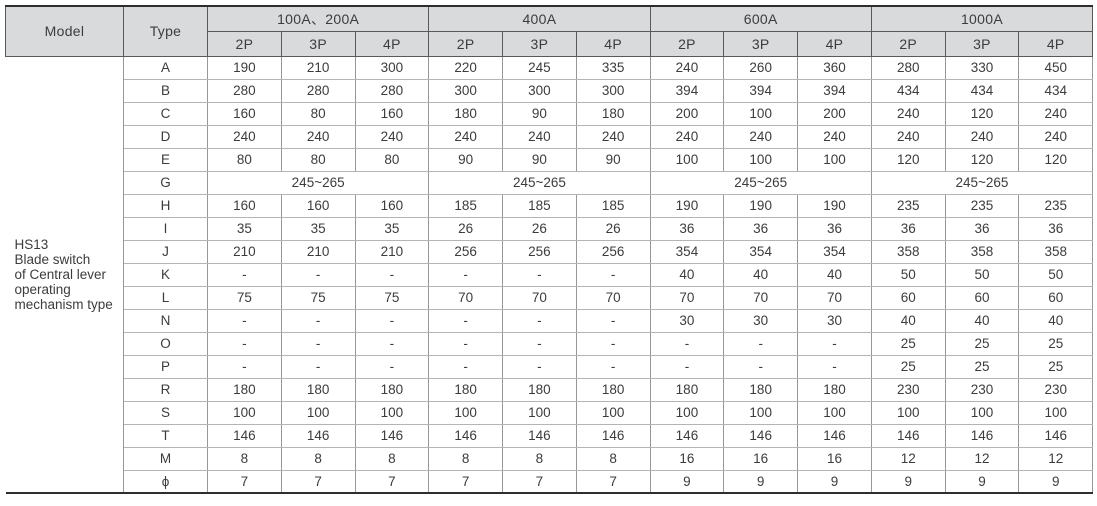 This screenshot has height=506, width=1097. I want to click on type-cell: K, so click(165, 274).